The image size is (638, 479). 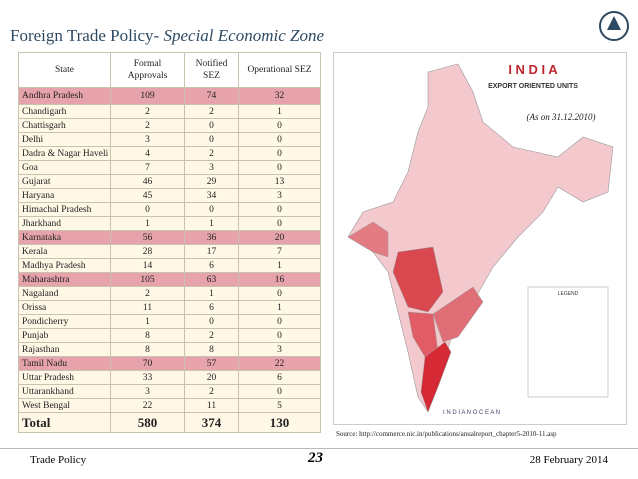 What do you see at coordinates (64, 70) in the screenshot?
I see `column-header: State` at bounding box center [64, 70].